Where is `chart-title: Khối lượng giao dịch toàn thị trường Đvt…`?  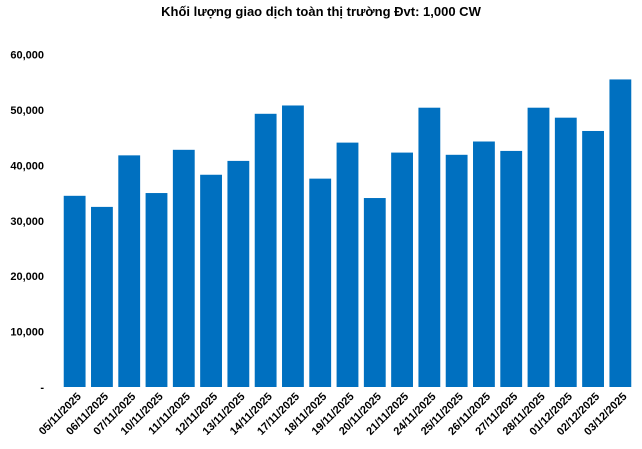 chart-title: Khối lượng giao dịch toàn thị trường Đvt… is located at coordinates (321, 11).